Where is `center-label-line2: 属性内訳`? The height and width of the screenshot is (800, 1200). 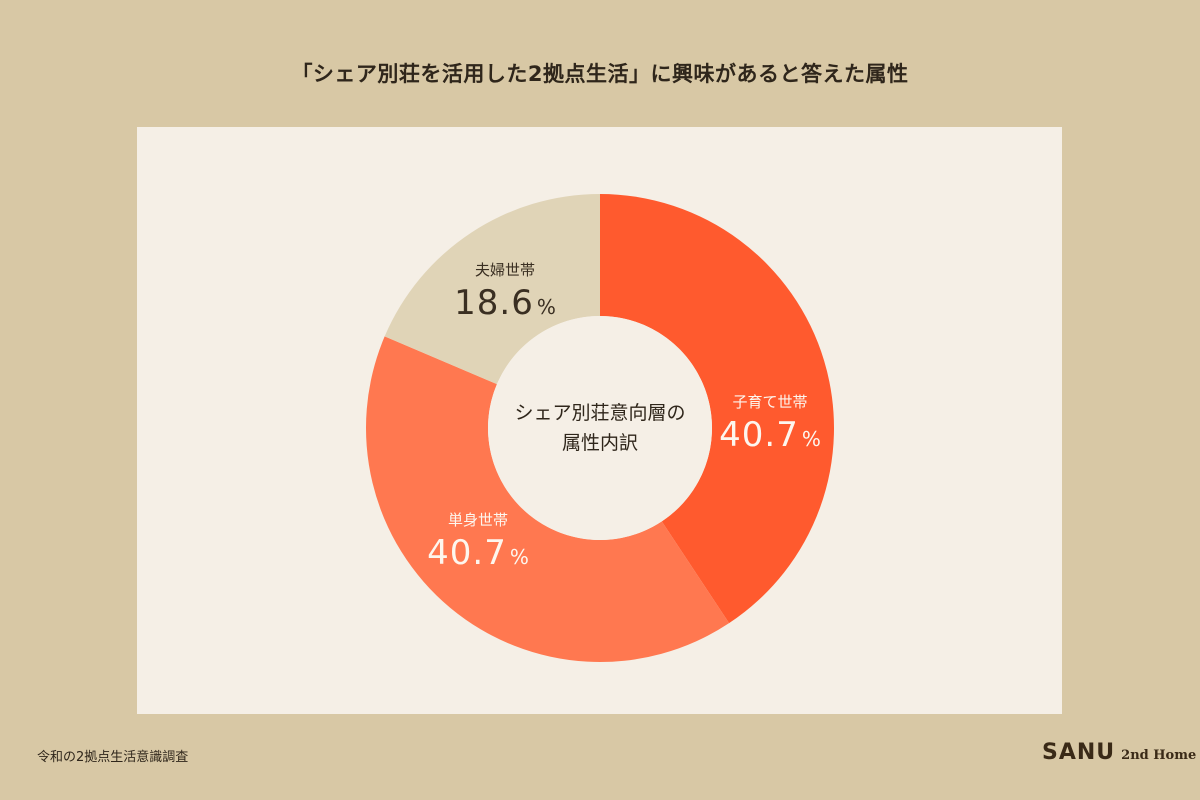
center-label-line2: 属性内訳 is located at coordinates (599, 443).